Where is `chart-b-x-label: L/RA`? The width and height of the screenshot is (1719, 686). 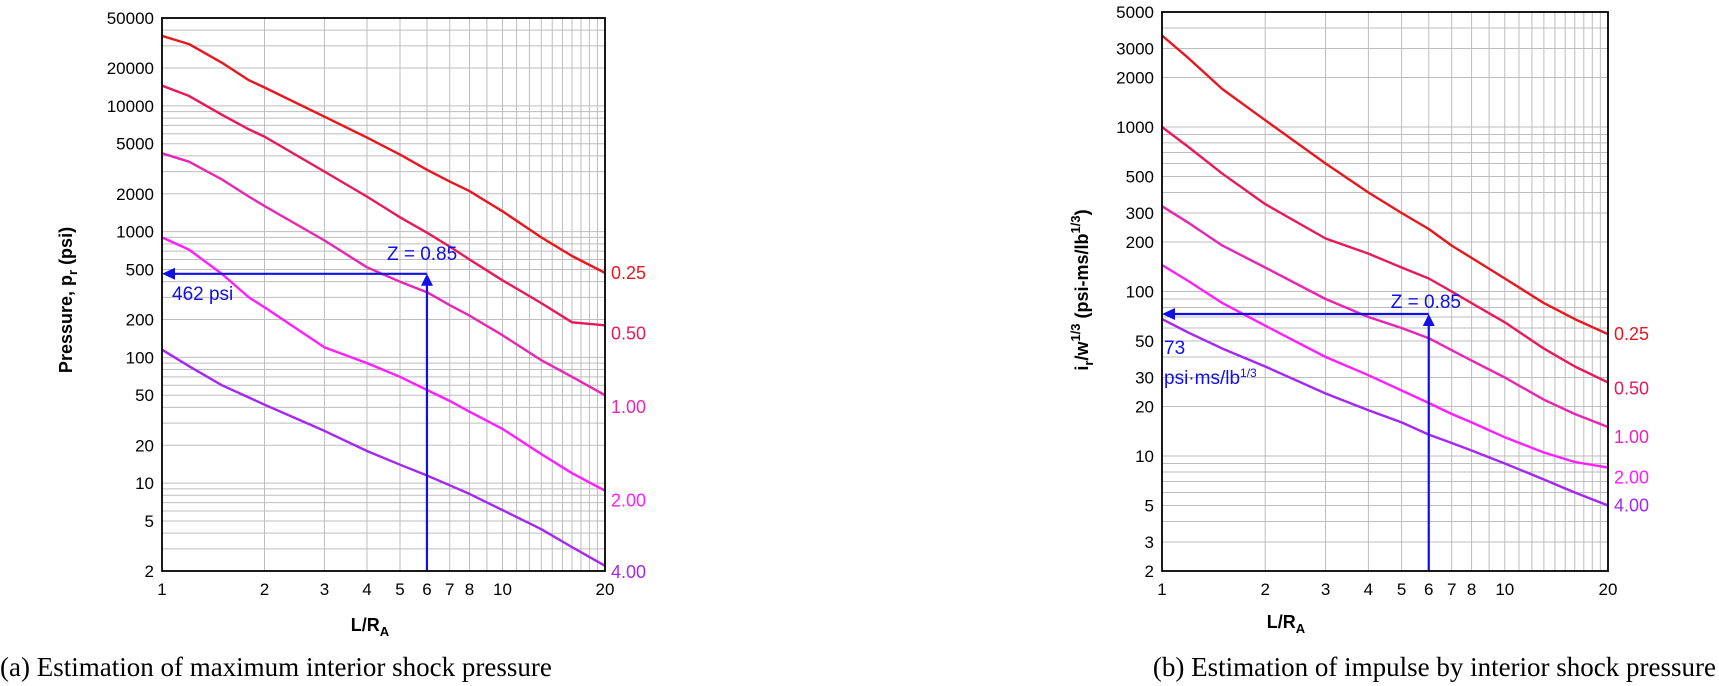
chart-b-x-label: L/RA is located at coordinates (1286, 624).